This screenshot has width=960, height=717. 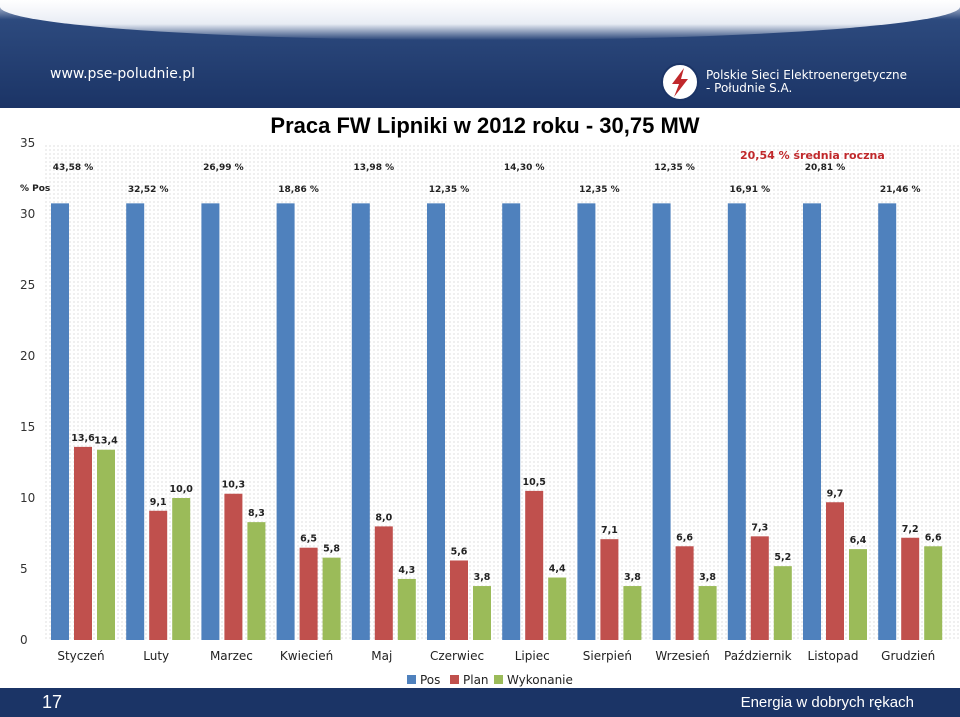 What do you see at coordinates (900, 190) in the screenshot?
I see `pct-of-pos-label: 21,46 %` at bounding box center [900, 190].